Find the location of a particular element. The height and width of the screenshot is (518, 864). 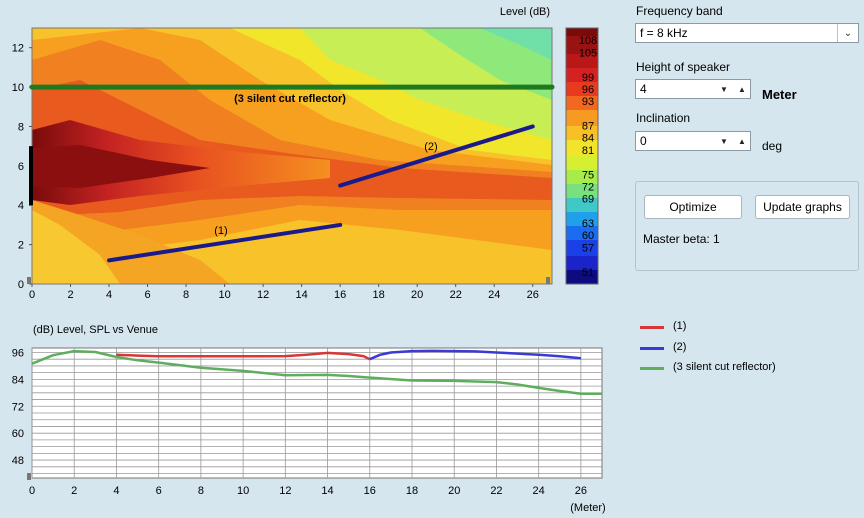

colorbar-tick-label: 81 is located at coordinates (588, 151).